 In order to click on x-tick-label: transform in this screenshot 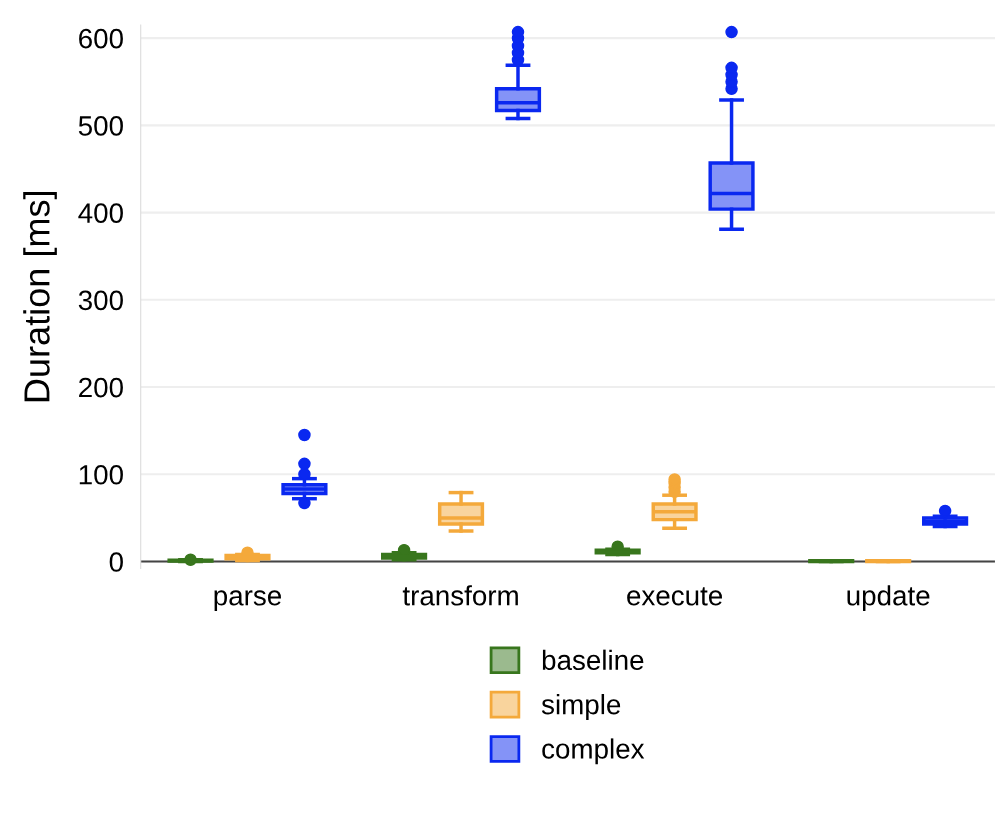, I will do `click(460, 595)`.